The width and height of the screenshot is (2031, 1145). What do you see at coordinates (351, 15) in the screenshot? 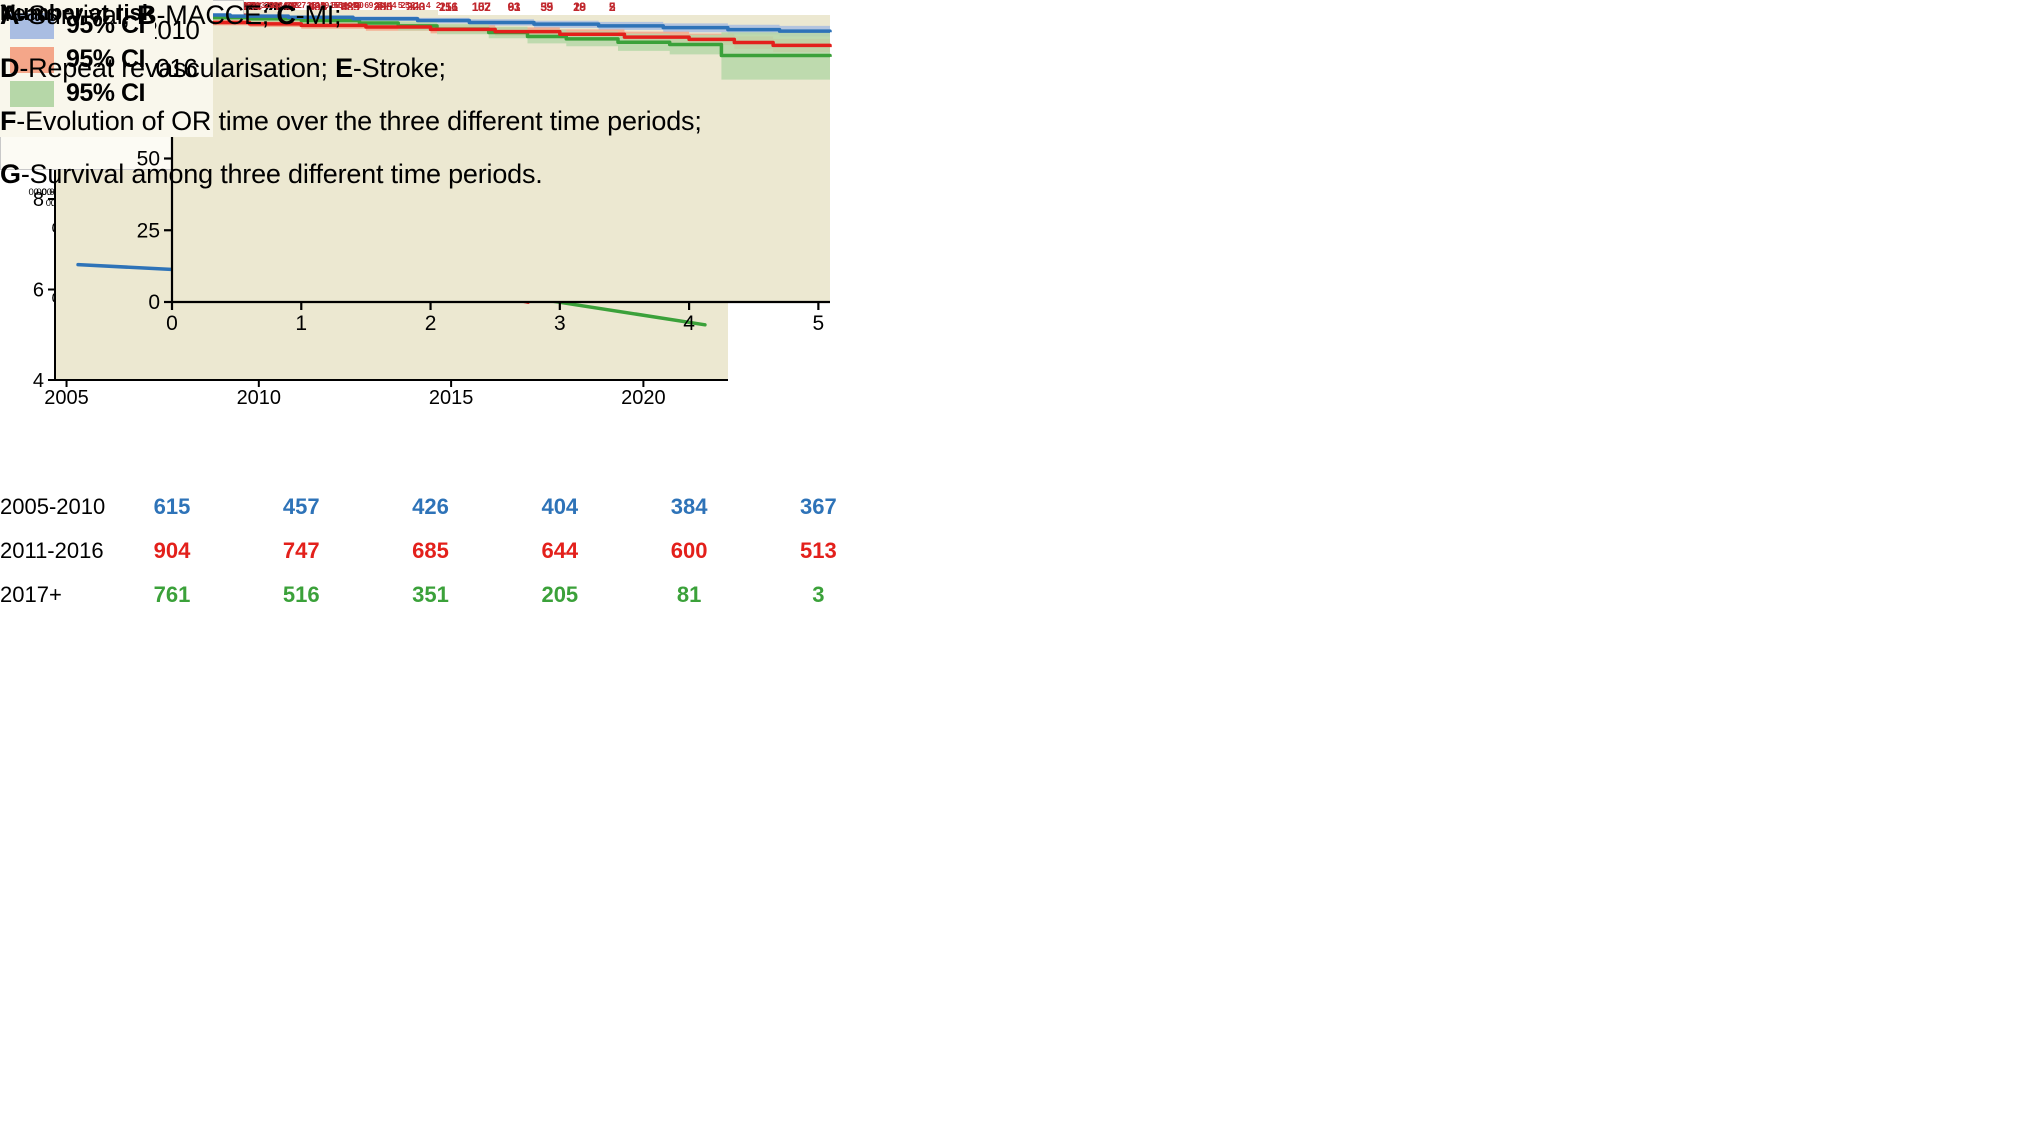
I see `caption-line: A-Survival; B-MACCE; C-MI;` at bounding box center [351, 15].